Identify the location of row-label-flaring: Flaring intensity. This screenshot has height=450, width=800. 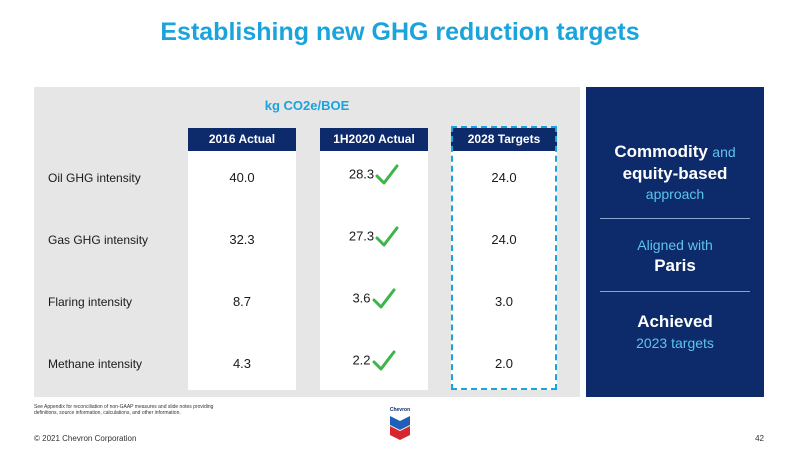
(90, 302).